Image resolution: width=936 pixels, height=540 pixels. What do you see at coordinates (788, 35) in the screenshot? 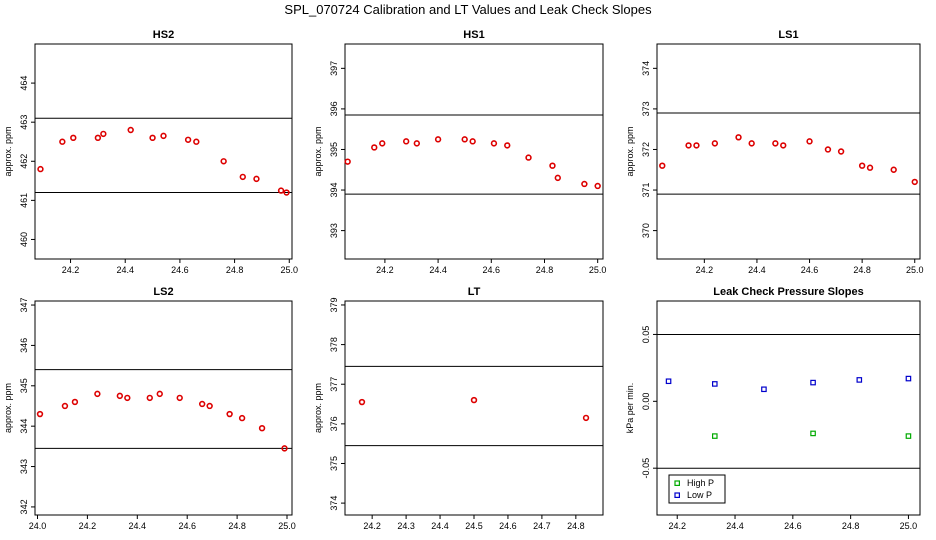
I see `panel-title: LS1` at bounding box center [788, 35].